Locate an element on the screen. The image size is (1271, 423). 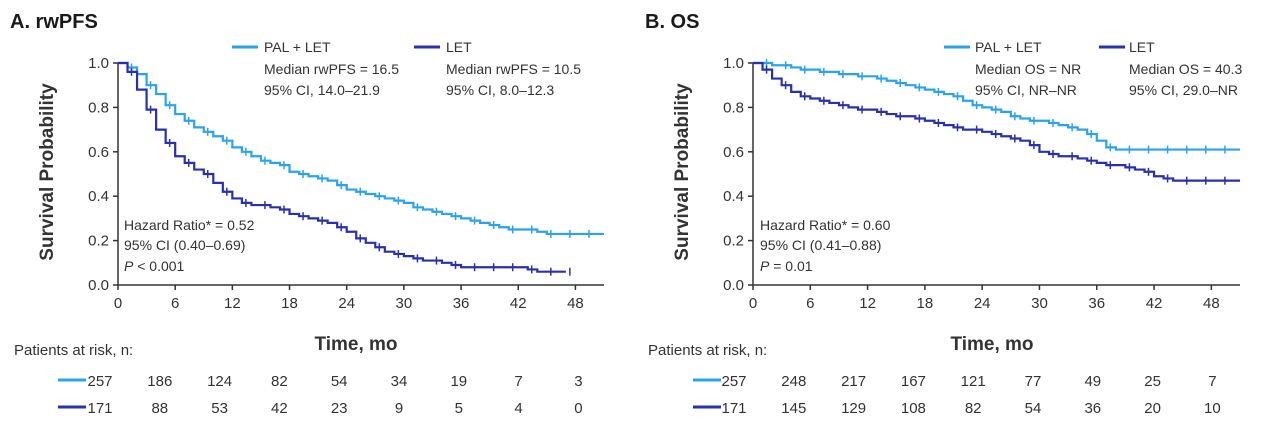
legend-pal-let-median: Median rwPFS = 16.5 is located at coordinates (331, 69).